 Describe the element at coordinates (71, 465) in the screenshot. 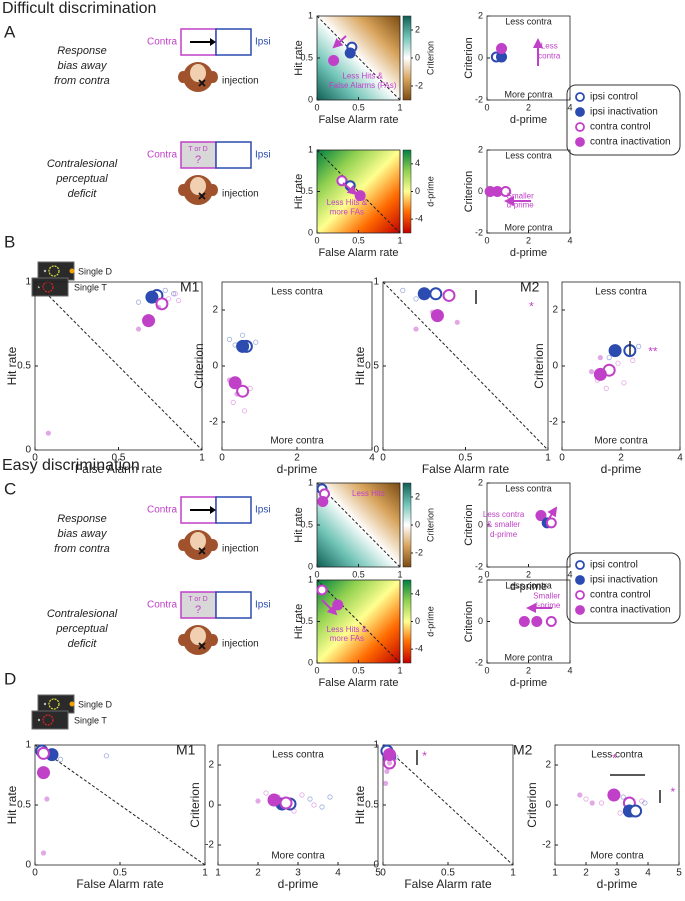

I see `section-title: Easy discrimination` at that location.